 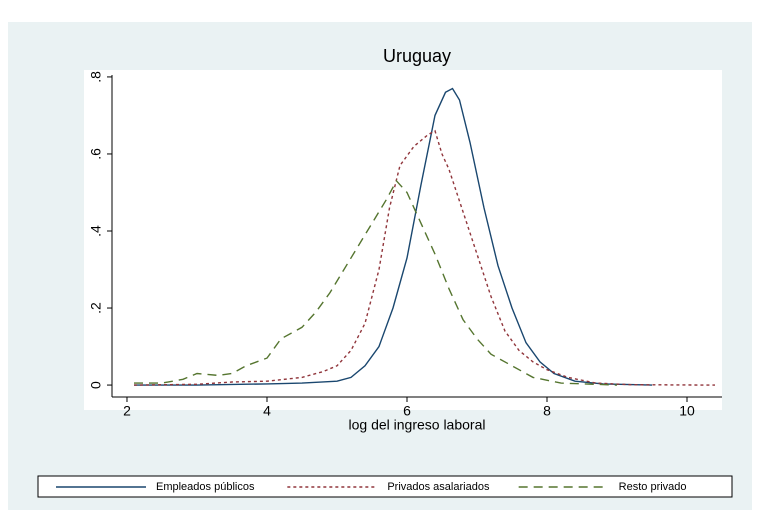 What do you see at coordinates (96, 308) in the screenshot?
I see `y-tick-label: .2` at bounding box center [96, 308].